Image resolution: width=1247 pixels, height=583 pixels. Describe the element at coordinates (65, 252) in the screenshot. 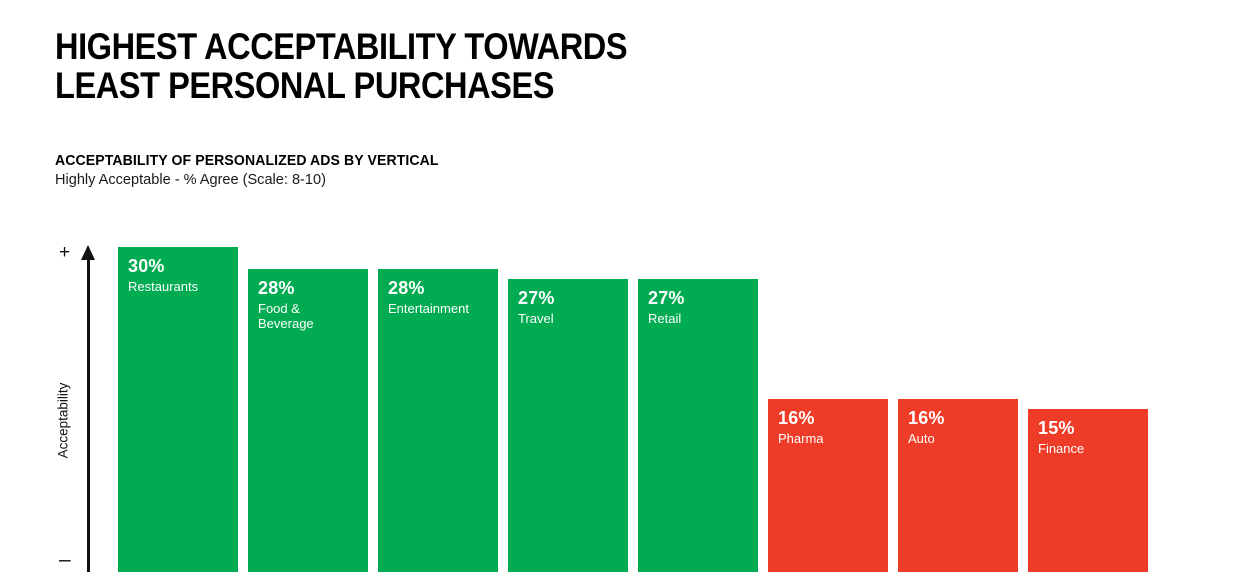

I see `y-axis-plus-label: +` at that location.